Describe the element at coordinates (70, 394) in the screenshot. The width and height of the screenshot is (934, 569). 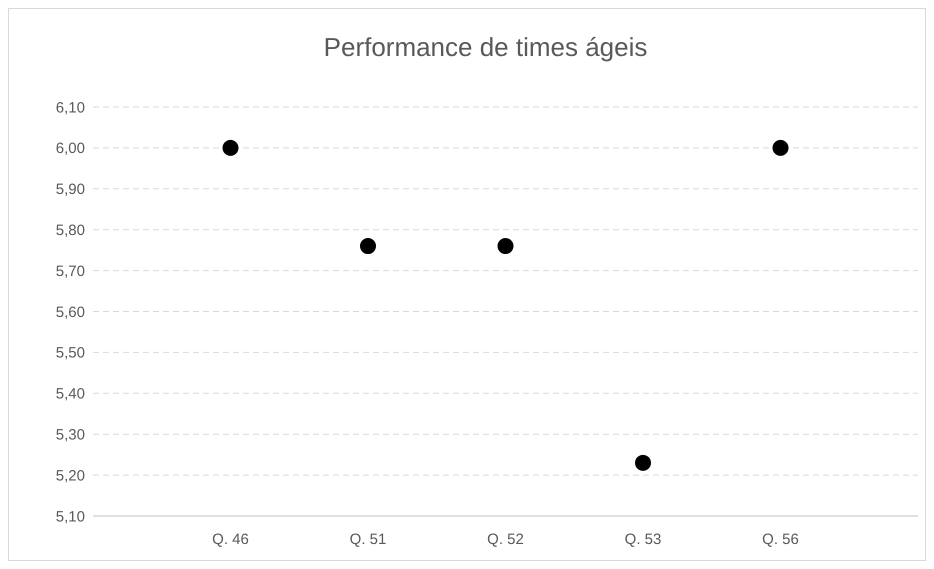
I see `y-tick-label: 5,40` at that location.